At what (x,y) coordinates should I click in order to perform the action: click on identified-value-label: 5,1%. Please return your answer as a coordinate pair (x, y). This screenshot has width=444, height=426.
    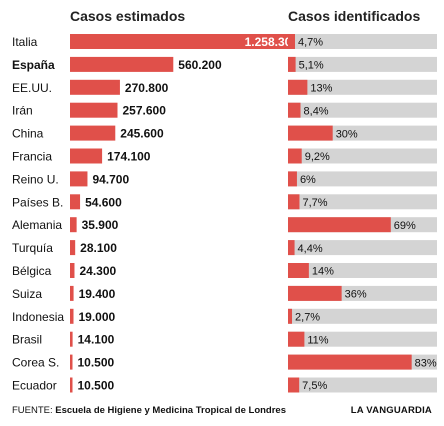
    Looking at the image, I should click on (311, 66).